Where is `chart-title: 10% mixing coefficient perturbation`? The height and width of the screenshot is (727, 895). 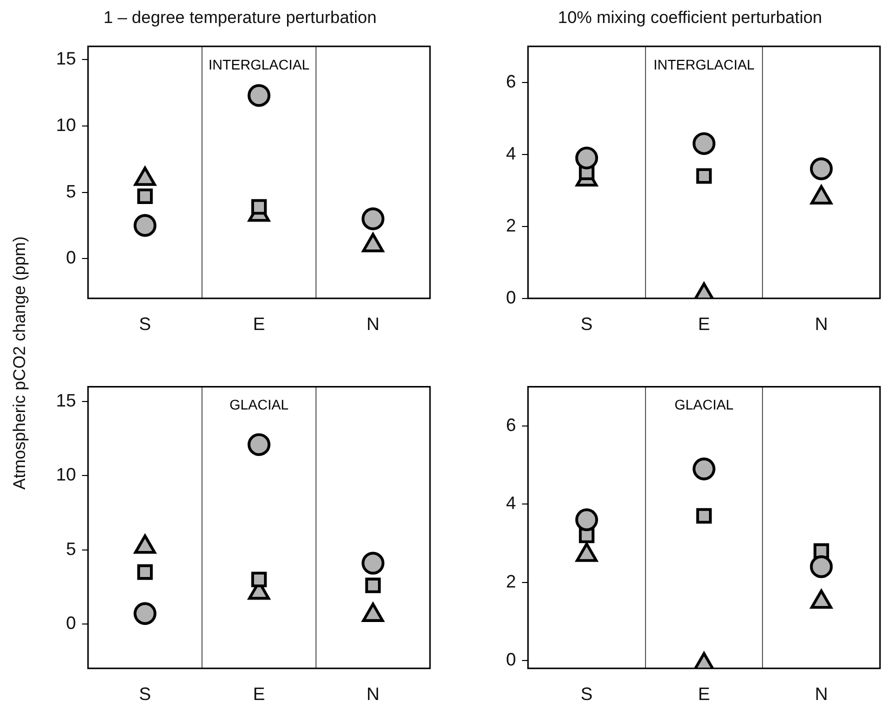 chart-title: 10% mixing coefficient perturbation is located at coordinates (690, 17).